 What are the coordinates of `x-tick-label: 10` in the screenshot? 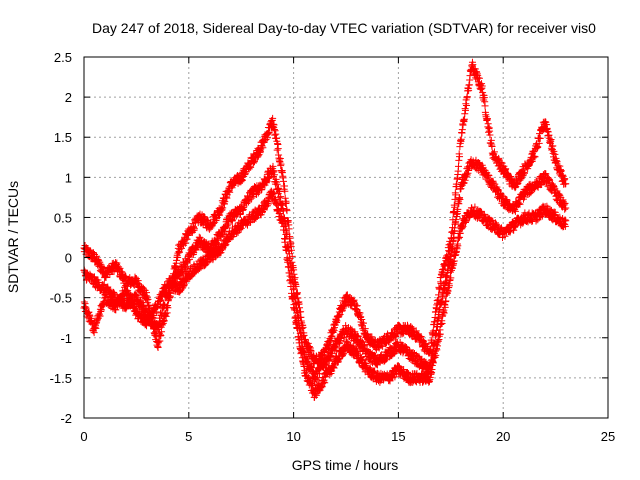 It's located at (293, 436).